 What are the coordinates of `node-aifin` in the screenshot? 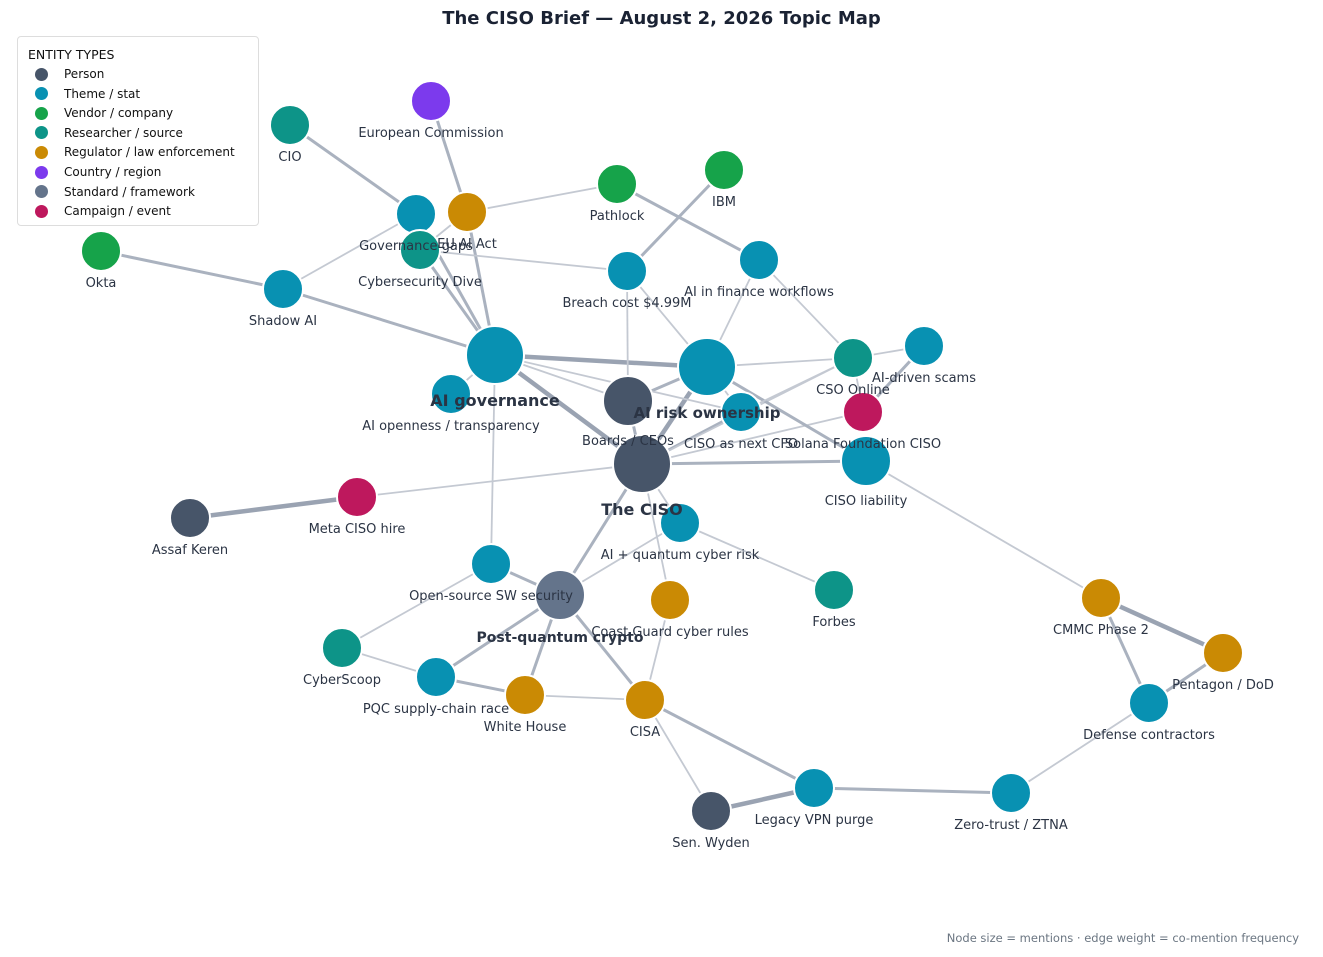 It's located at (759, 260).